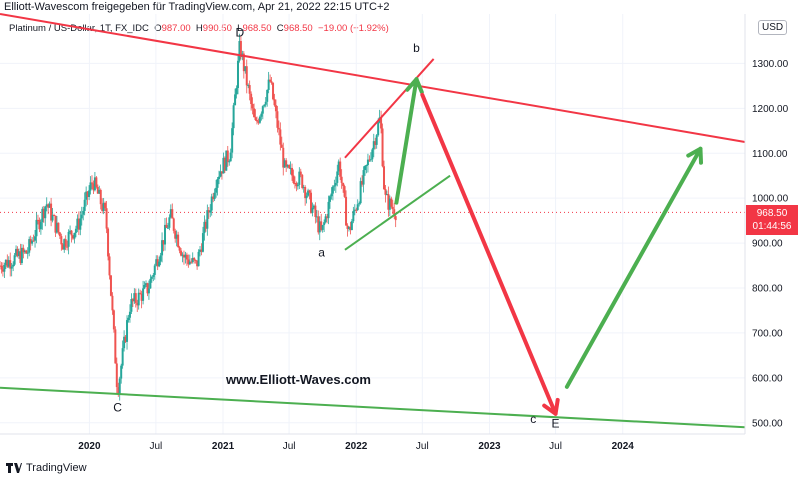 The height and width of the screenshot is (481, 803). What do you see at coordinates (772, 213) in the screenshot?
I see `last-price-value: 968.50` at bounding box center [772, 213].